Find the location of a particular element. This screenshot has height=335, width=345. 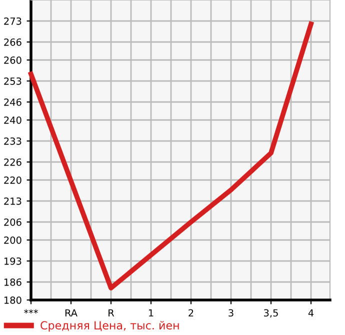

y-tick-label: 186 is located at coordinates (13, 282).